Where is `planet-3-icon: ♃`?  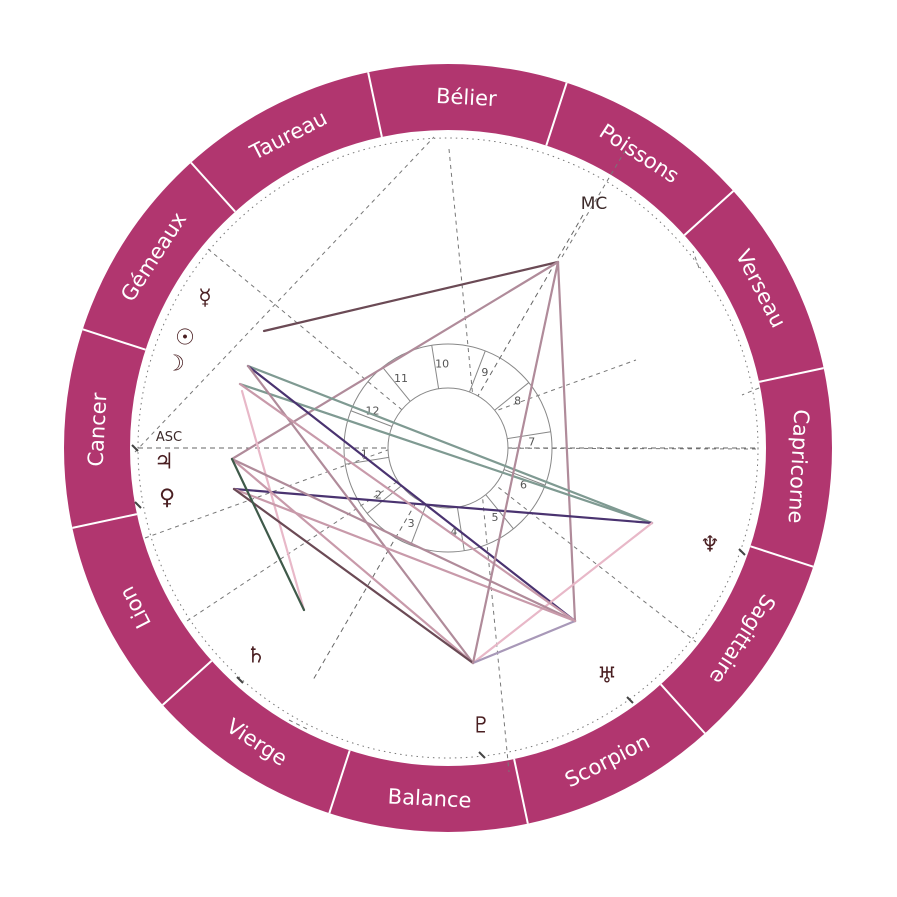 planet-3-icon: ♃ is located at coordinates (164, 462).